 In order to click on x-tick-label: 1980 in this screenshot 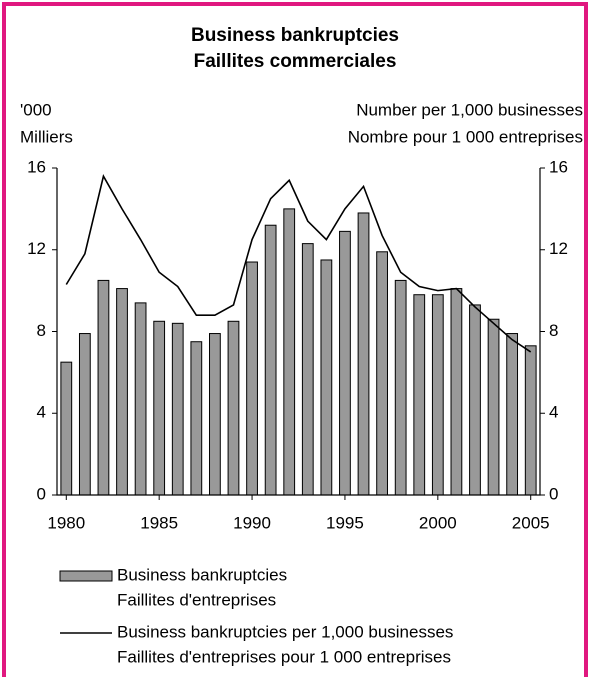, I will do `click(66, 522)`.